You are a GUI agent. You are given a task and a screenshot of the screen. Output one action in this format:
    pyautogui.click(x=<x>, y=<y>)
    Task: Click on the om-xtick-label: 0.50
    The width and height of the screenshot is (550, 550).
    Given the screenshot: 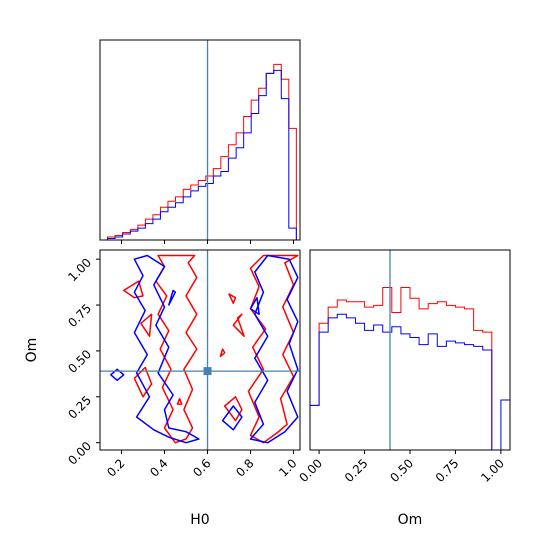 What is the action you would take?
    pyautogui.click(x=401, y=470)
    